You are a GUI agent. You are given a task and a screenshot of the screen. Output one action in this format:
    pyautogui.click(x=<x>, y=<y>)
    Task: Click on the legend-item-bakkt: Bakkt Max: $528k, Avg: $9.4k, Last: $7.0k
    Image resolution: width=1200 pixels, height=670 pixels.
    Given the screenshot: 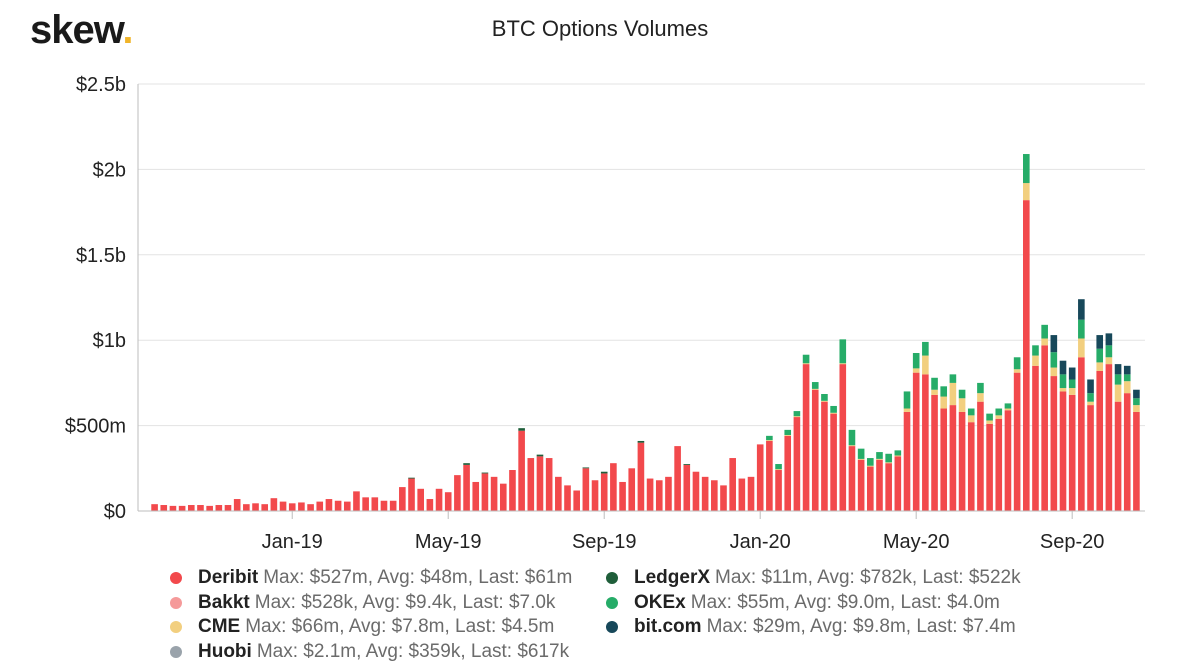 What is the action you would take?
    pyautogui.click(x=371, y=603)
    